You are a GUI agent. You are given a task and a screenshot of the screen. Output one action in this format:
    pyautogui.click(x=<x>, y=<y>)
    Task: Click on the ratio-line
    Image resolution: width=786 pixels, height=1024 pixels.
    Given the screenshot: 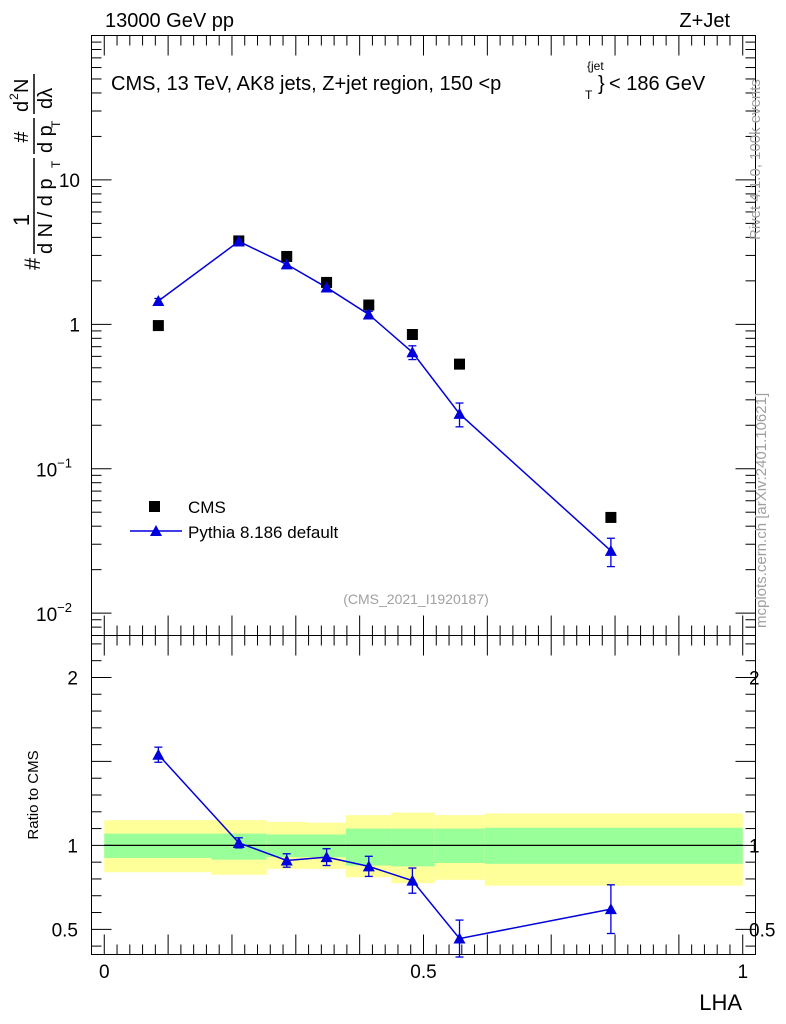 What is the action you would take?
    pyautogui.click(x=384, y=847)
    